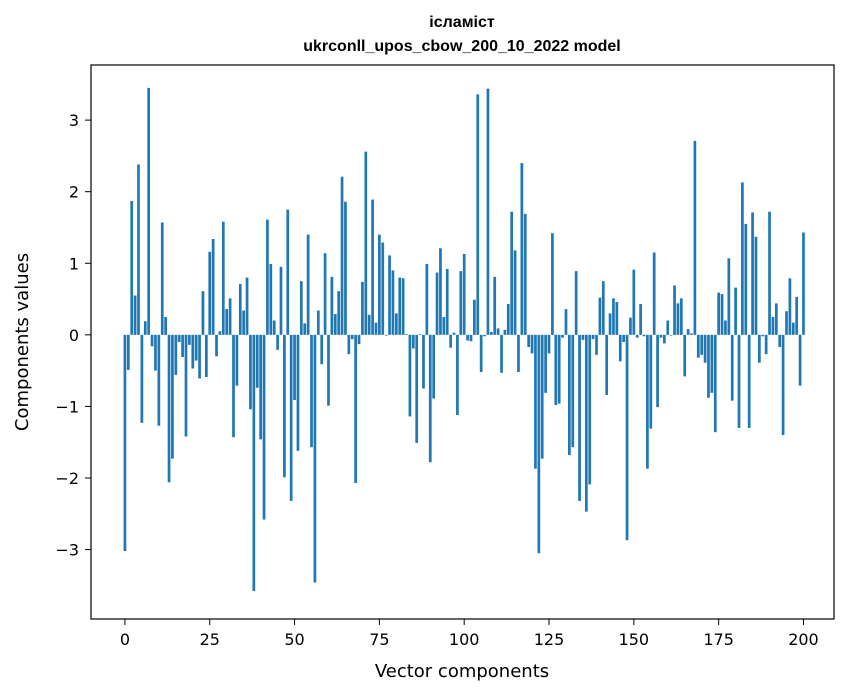 This screenshot has height=696, width=847. What do you see at coordinates (634, 639) in the screenshot?
I see `x-tick-label: 150` at bounding box center [634, 639].